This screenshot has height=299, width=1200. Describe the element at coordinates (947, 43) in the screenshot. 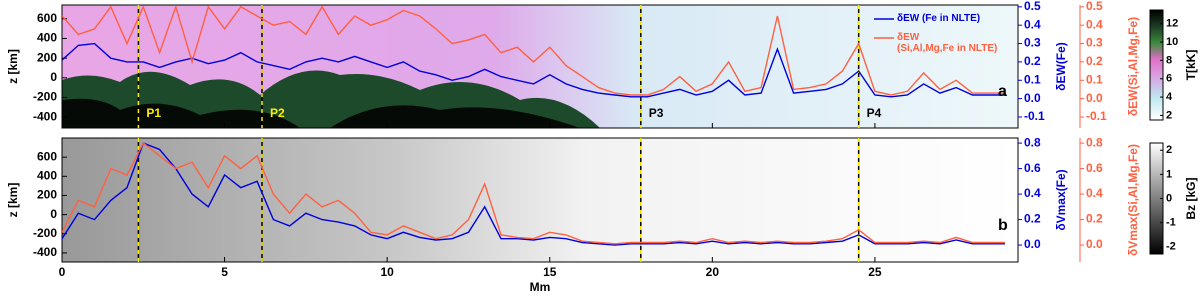

I see `legend-label: δEW (Si,Al,Mg,Fe in NLTE)` at that location.